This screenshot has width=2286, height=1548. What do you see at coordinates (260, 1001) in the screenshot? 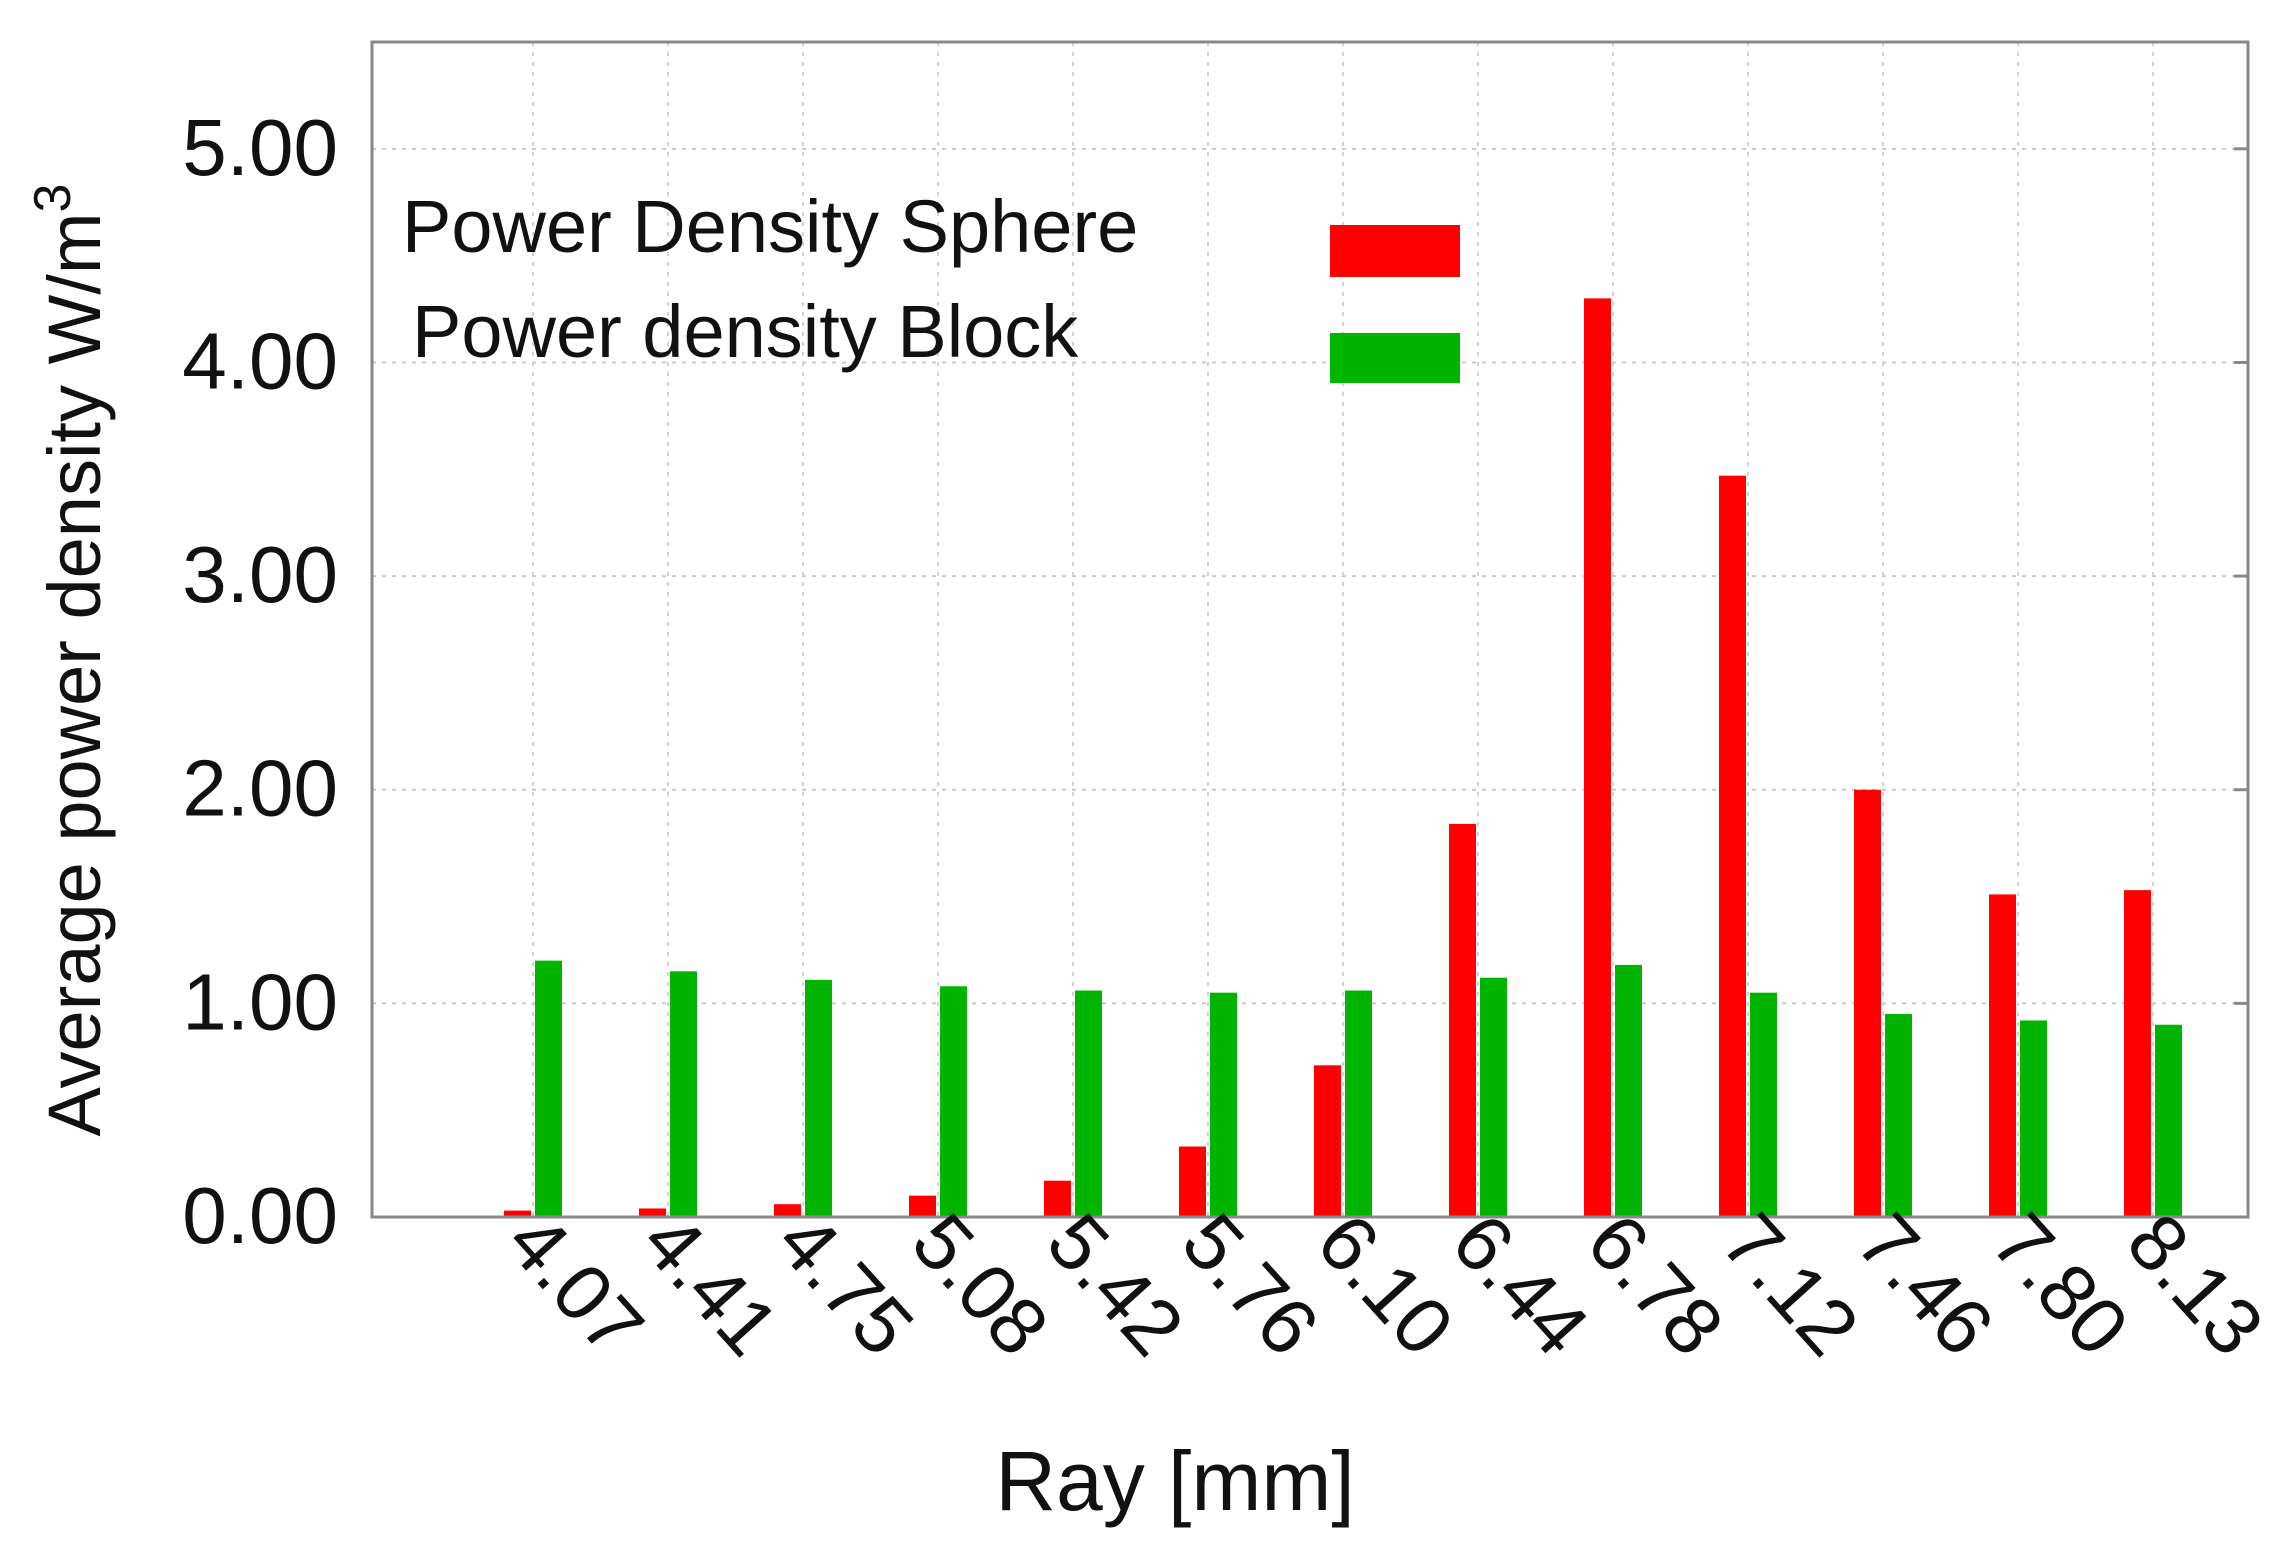
I see `y-tick-label: 1.00` at bounding box center [260, 1001].